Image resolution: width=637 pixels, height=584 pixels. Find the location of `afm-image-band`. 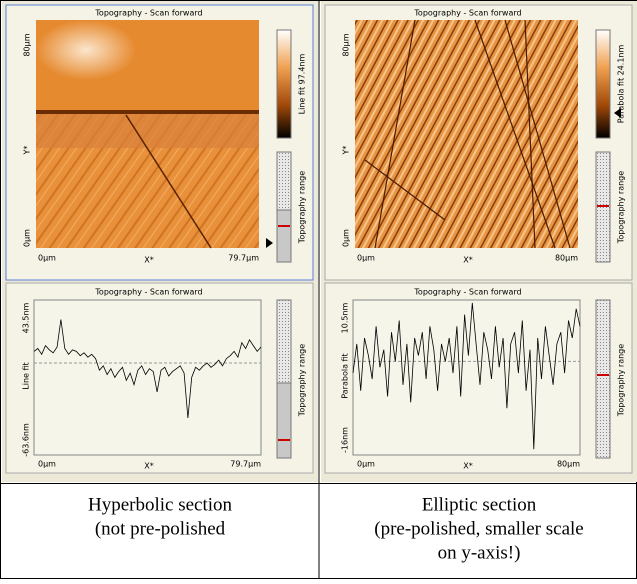

afm-image-band is located at coordinates (147, 112).